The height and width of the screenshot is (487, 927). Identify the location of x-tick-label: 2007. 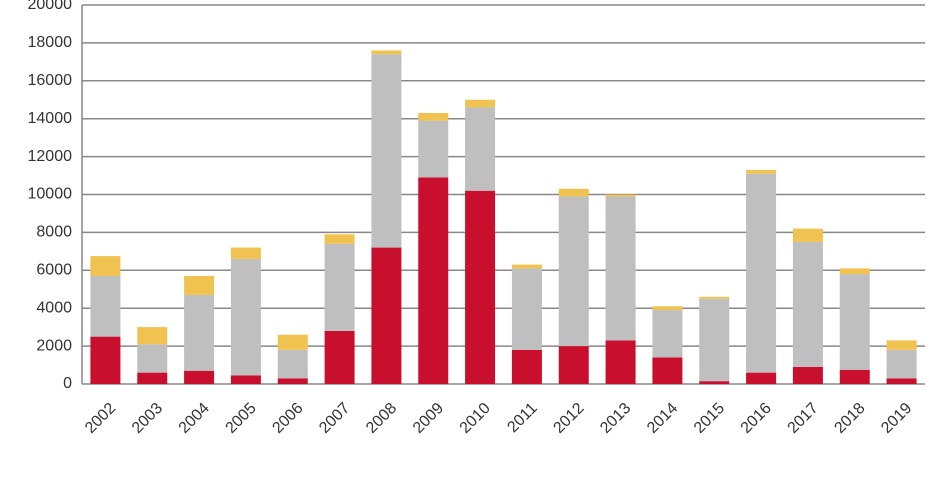
(334, 418).